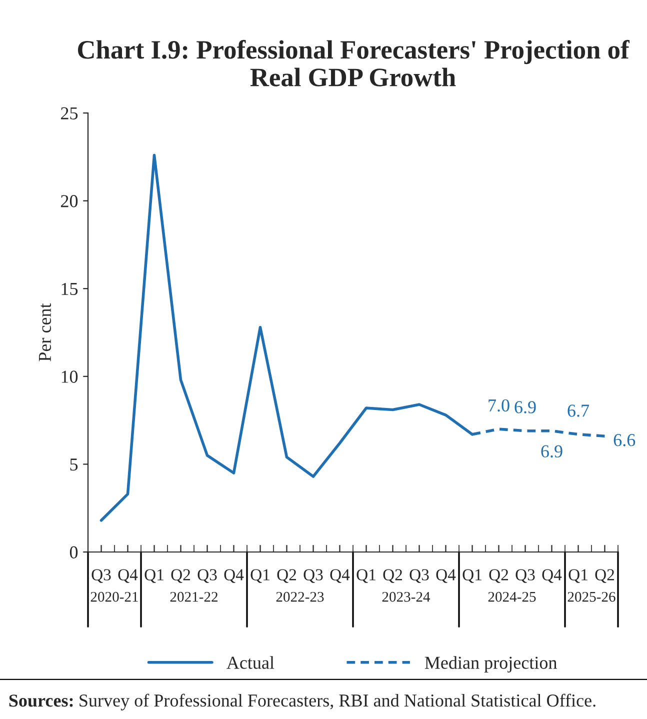 Image resolution: width=647 pixels, height=719 pixels. I want to click on chart-title: Chart I.9: Professional Forecasters' Projection of Real GDP Growth, so click(354, 63).